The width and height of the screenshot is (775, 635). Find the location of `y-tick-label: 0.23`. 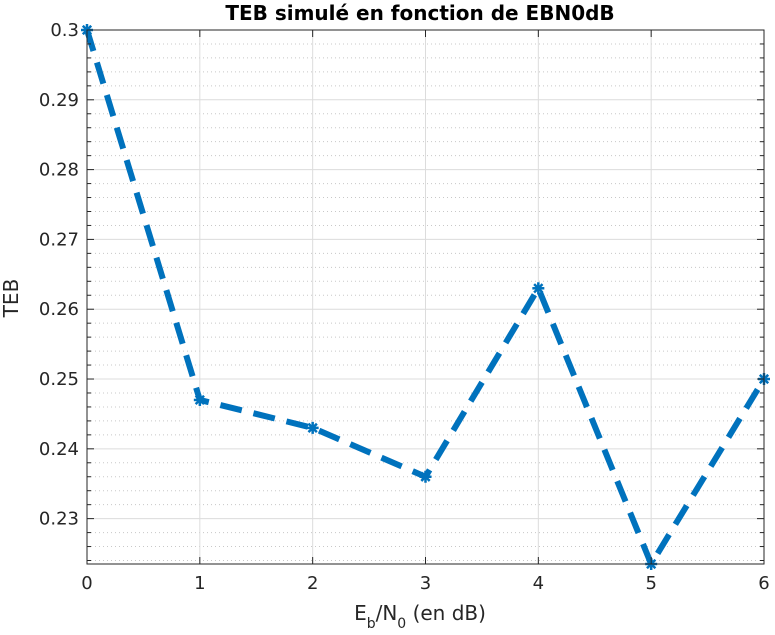

y-tick-label: 0.23 is located at coordinates (59, 519).